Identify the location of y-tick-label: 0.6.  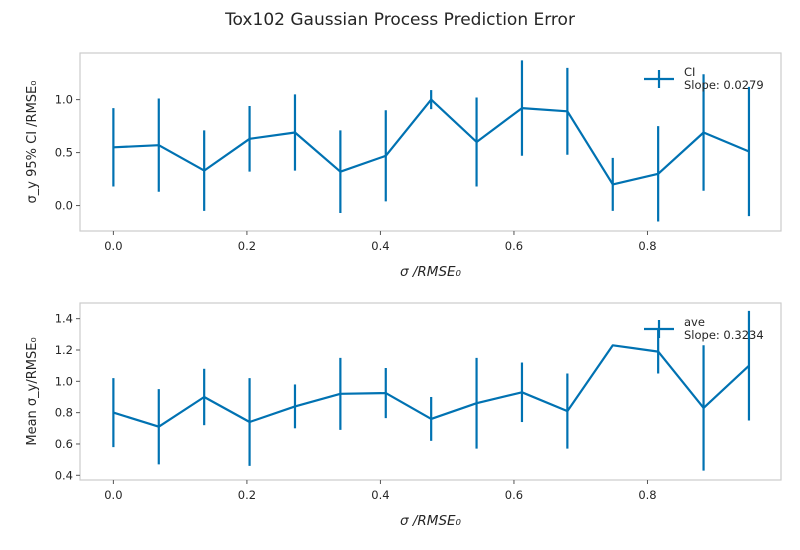
(64, 444).